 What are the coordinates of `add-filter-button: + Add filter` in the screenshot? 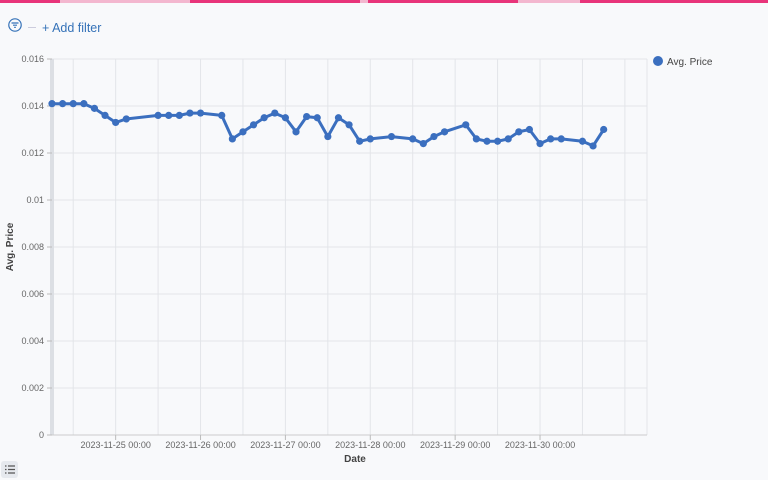 It's located at (72, 27).